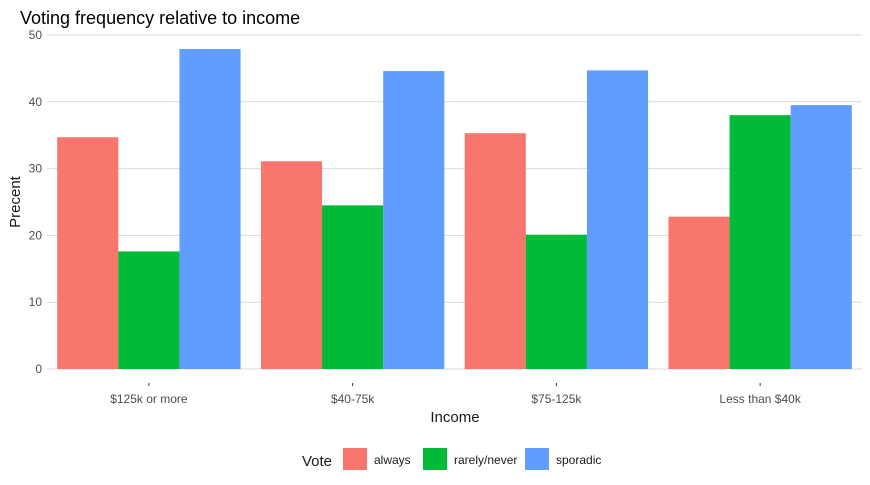 Image resolution: width=870 pixels, height=485 pixels. Describe the element at coordinates (36, 35) in the screenshot. I see `y-tick-label: 50` at that location.